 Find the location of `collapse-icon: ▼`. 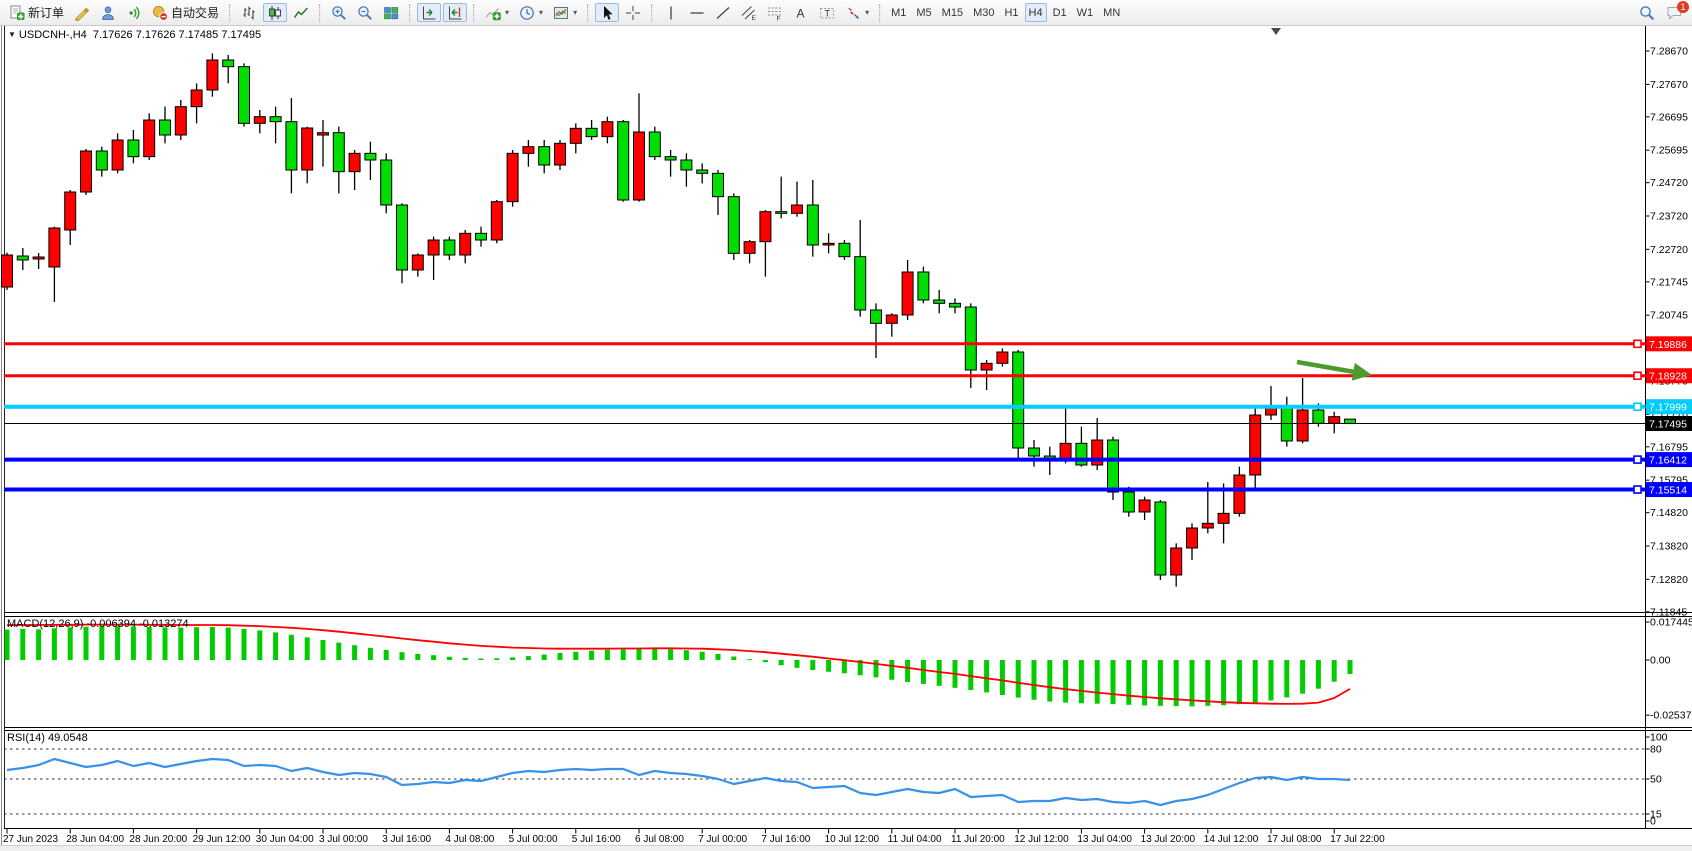

collapse-icon: ▼ is located at coordinates (12, 34).